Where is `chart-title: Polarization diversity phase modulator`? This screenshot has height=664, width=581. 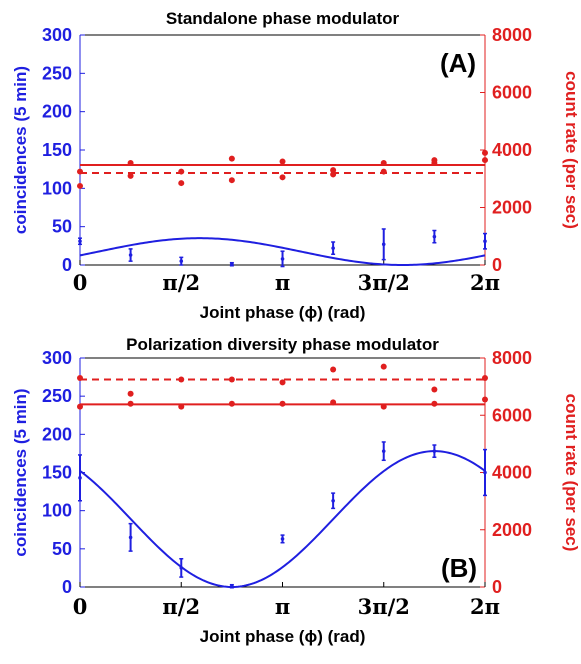
chart-title: Polarization diversity phase modulator is located at coordinates (282, 344).